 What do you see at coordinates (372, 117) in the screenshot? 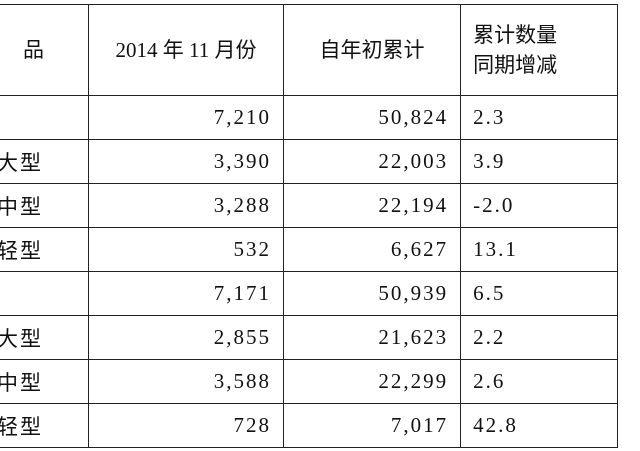
I see `table-cell: 50,824` at bounding box center [372, 117].